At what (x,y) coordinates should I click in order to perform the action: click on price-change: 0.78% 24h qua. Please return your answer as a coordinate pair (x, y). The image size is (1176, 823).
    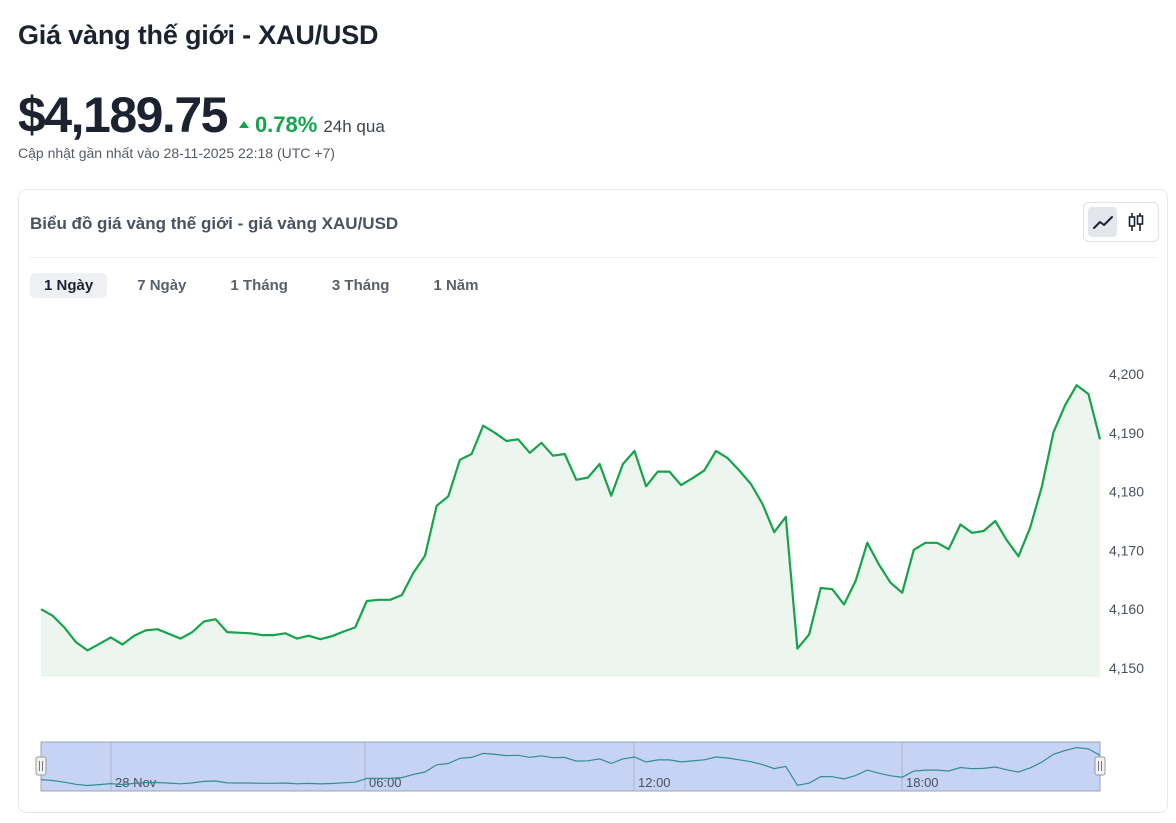
    Looking at the image, I should click on (311, 125).